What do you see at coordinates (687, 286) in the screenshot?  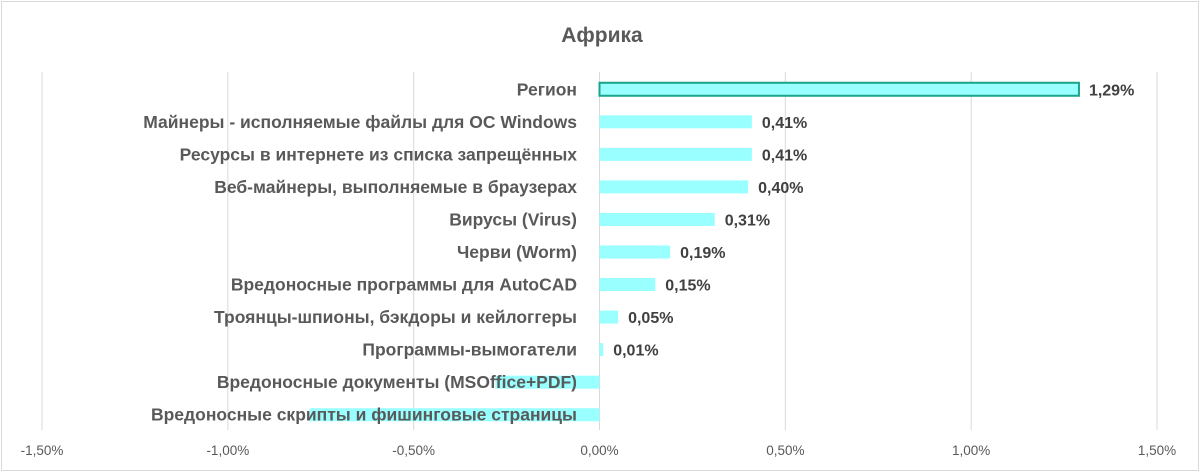 I see `data-label: 0,15%` at bounding box center [687, 286].